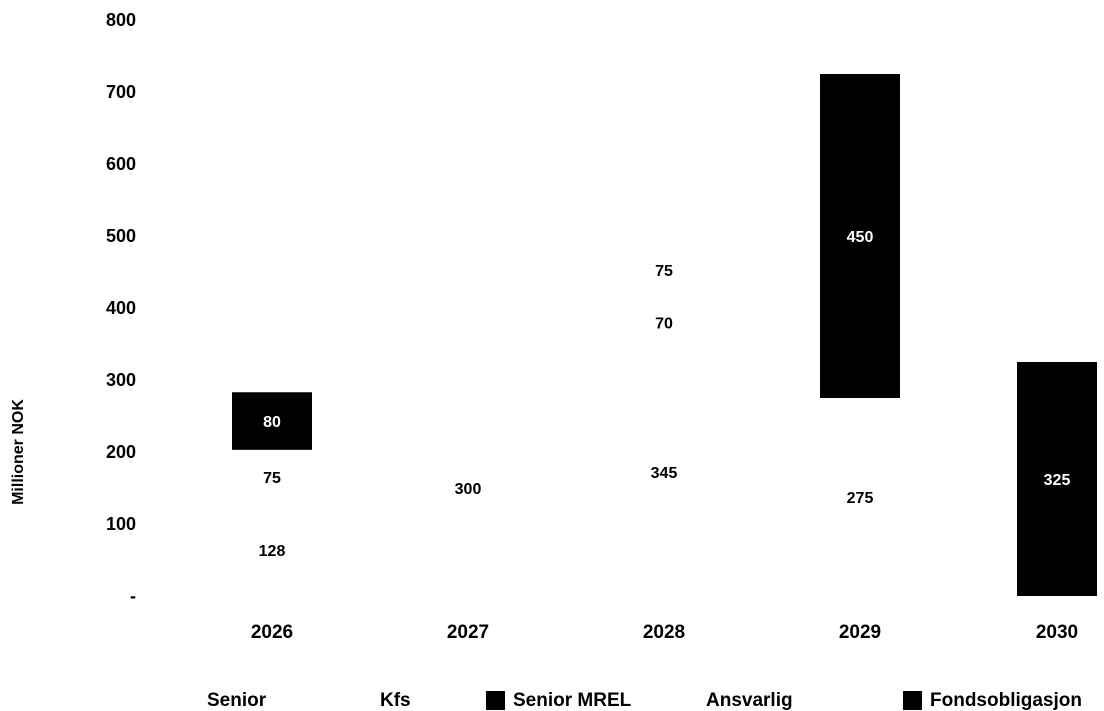 This screenshot has height=711, width=1104. I want to click on y-tick-label: 700, so click(121, 92).